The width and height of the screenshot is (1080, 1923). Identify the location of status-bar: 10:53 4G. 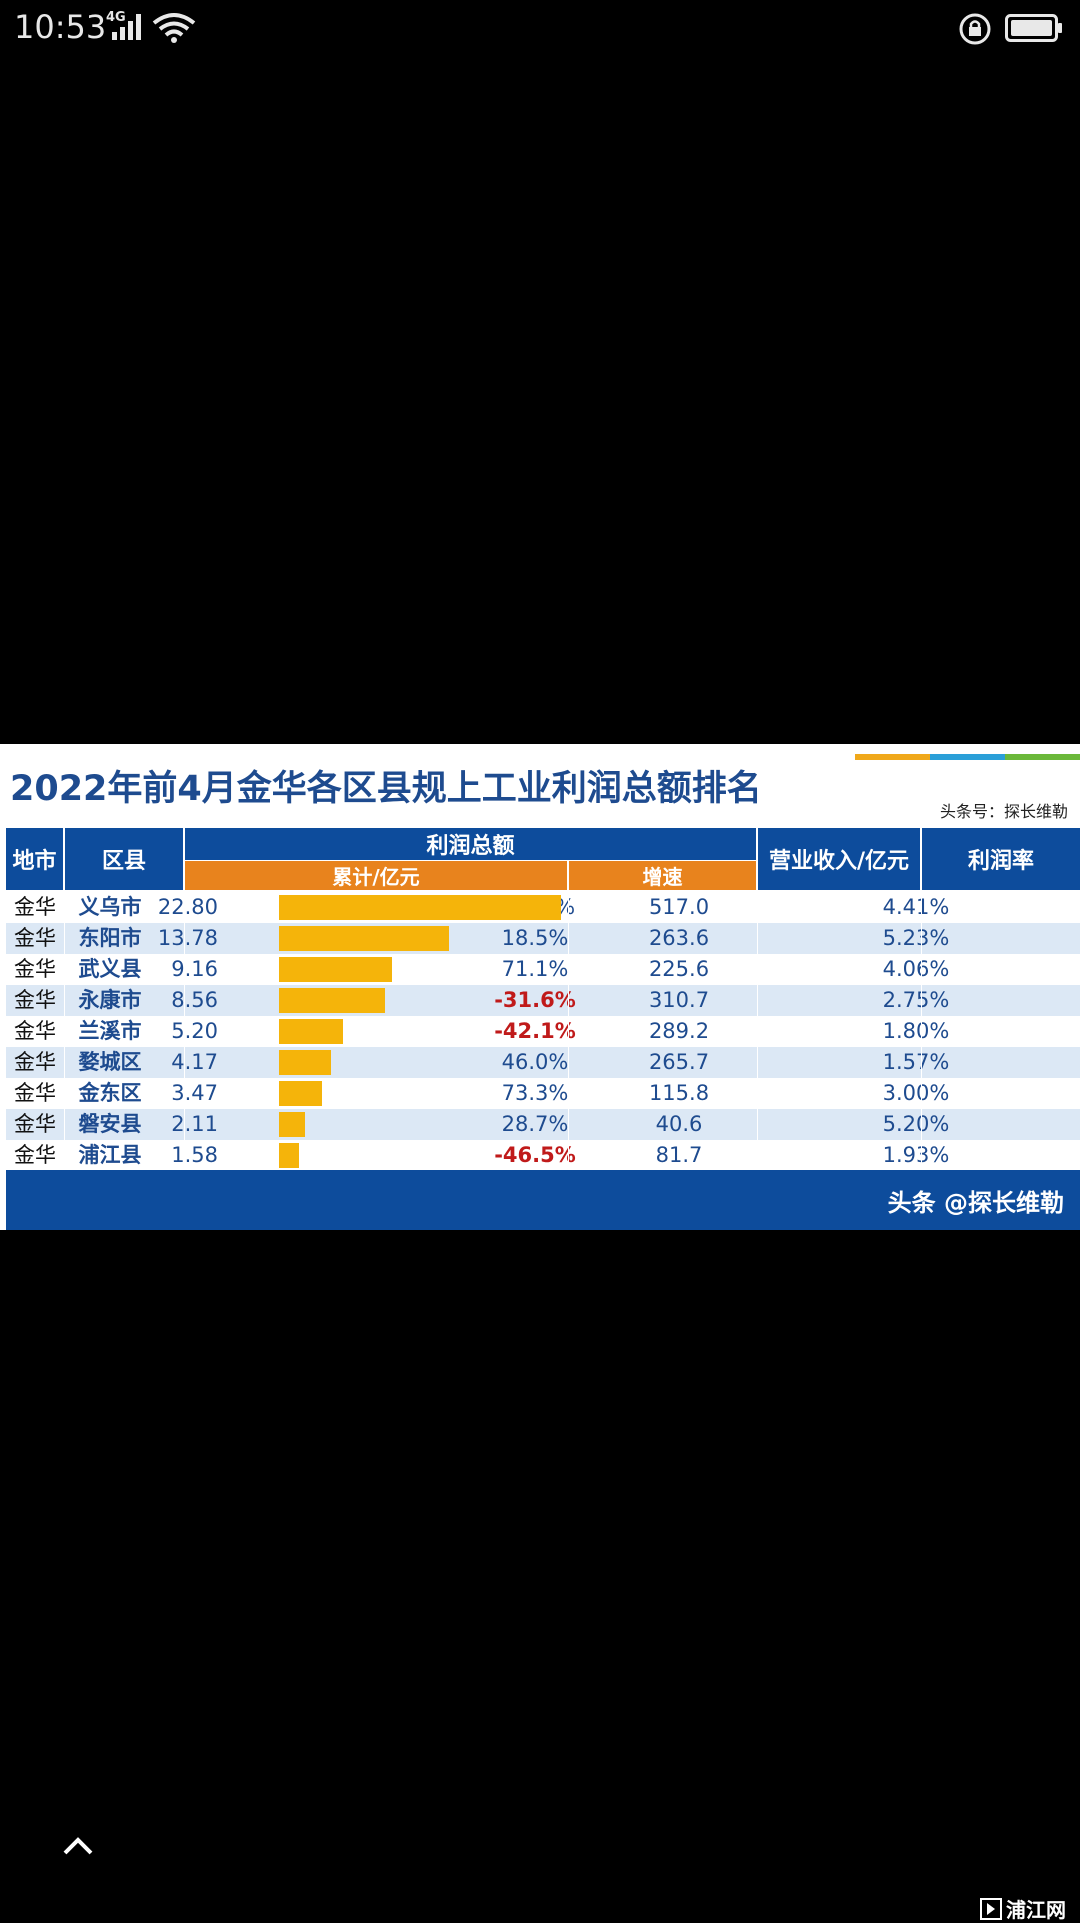
(540, 30).